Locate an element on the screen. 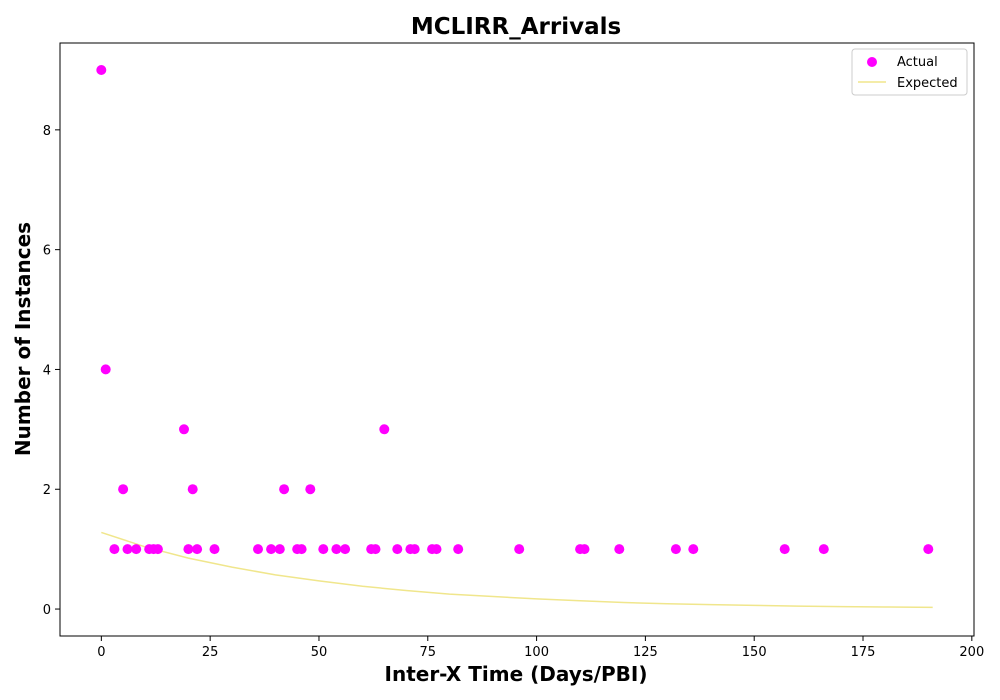 This screenshot has height=700, width=1000. y-tick-label: 2 is located at coordinates (47, 490).